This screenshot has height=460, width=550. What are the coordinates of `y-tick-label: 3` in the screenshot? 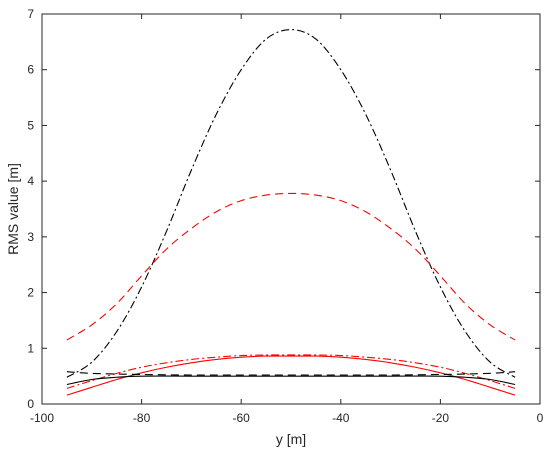 It's located at (30, 237).